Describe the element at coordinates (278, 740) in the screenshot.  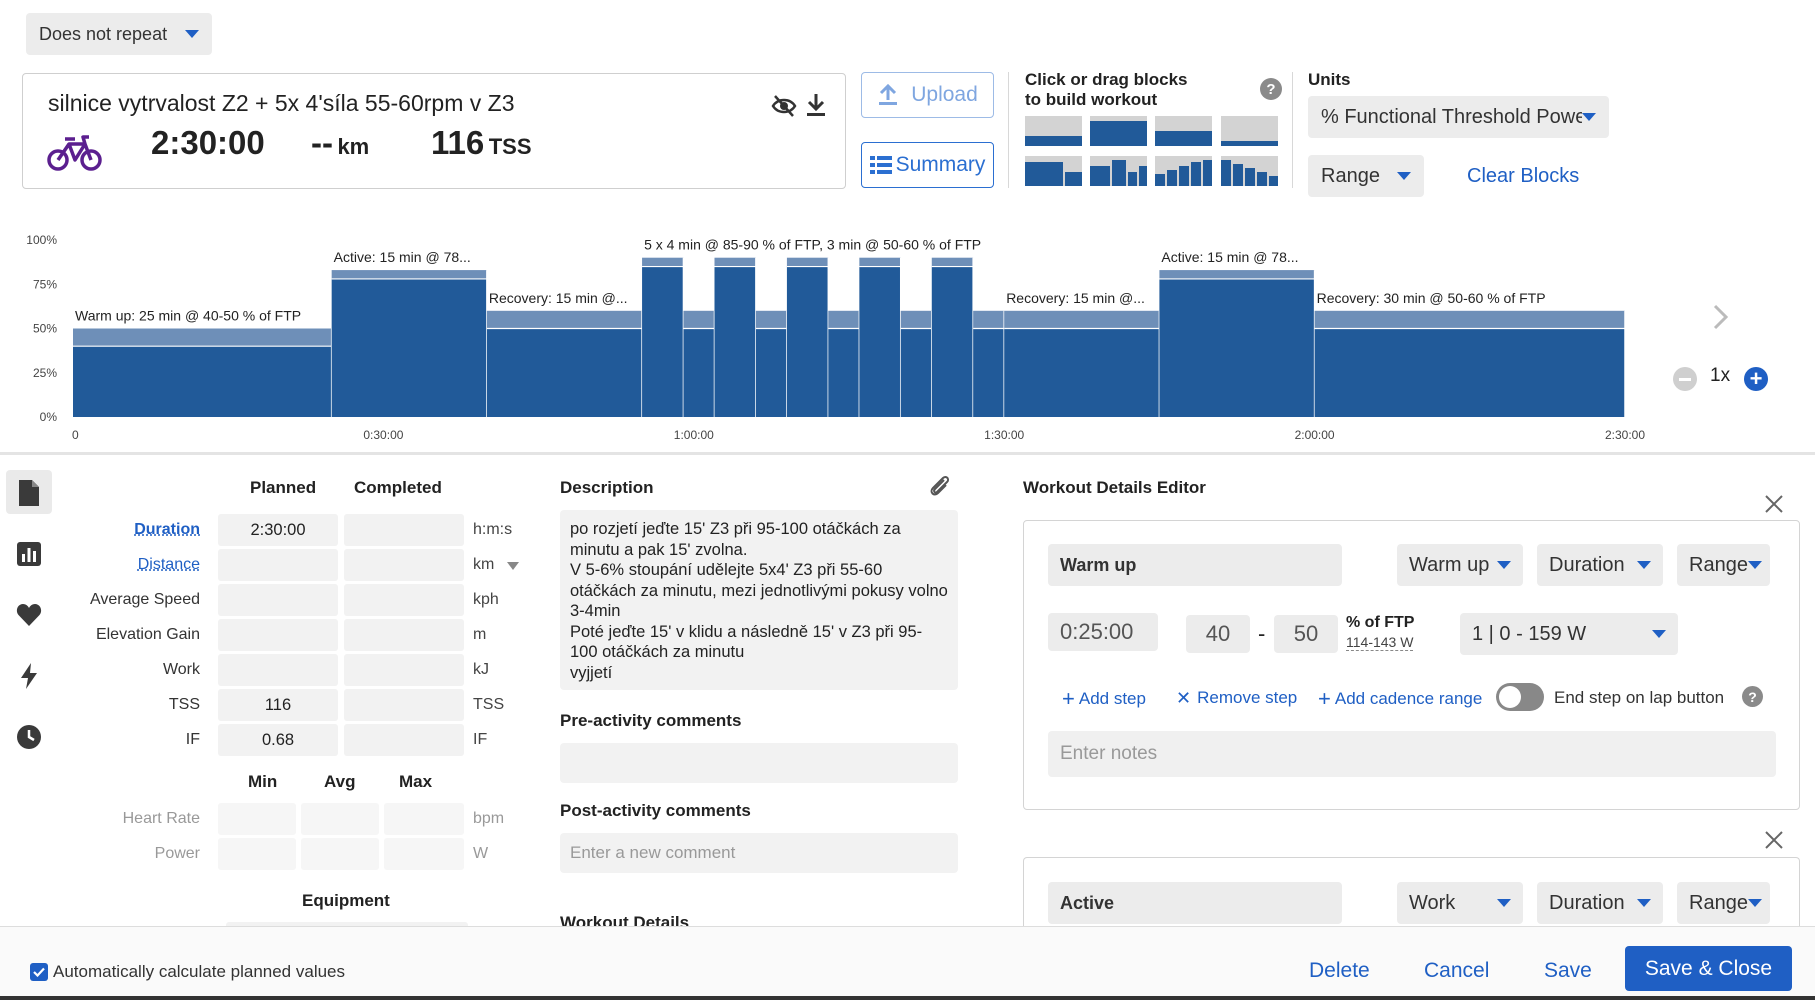
I see `metric-planned-field: 0.68` at that location.